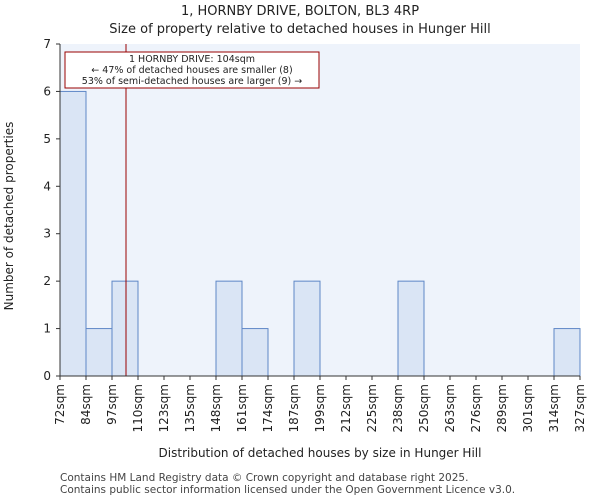  I want to click on x-tick-label: 110sqm, so click(138, 408).